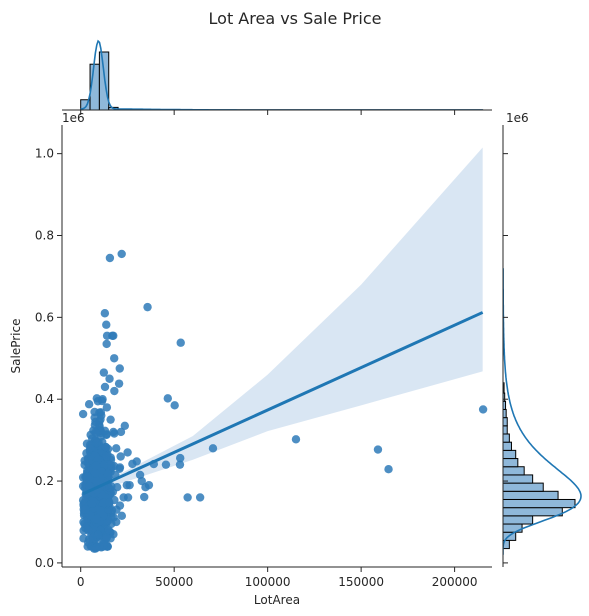 Image resolution: width=589 pixels, height=616 pixels. Describe the element at coordinates (361, 582) in the screenshot. I see `x-tick-label: 150000` at that location.